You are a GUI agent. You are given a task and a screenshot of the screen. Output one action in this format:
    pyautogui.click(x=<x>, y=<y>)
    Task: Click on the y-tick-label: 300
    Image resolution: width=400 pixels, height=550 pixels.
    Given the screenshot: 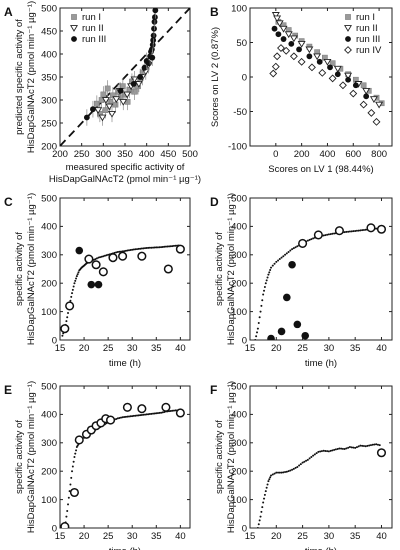 What is the action you would take?
    pyautogui.click(x=239, y=255)
    